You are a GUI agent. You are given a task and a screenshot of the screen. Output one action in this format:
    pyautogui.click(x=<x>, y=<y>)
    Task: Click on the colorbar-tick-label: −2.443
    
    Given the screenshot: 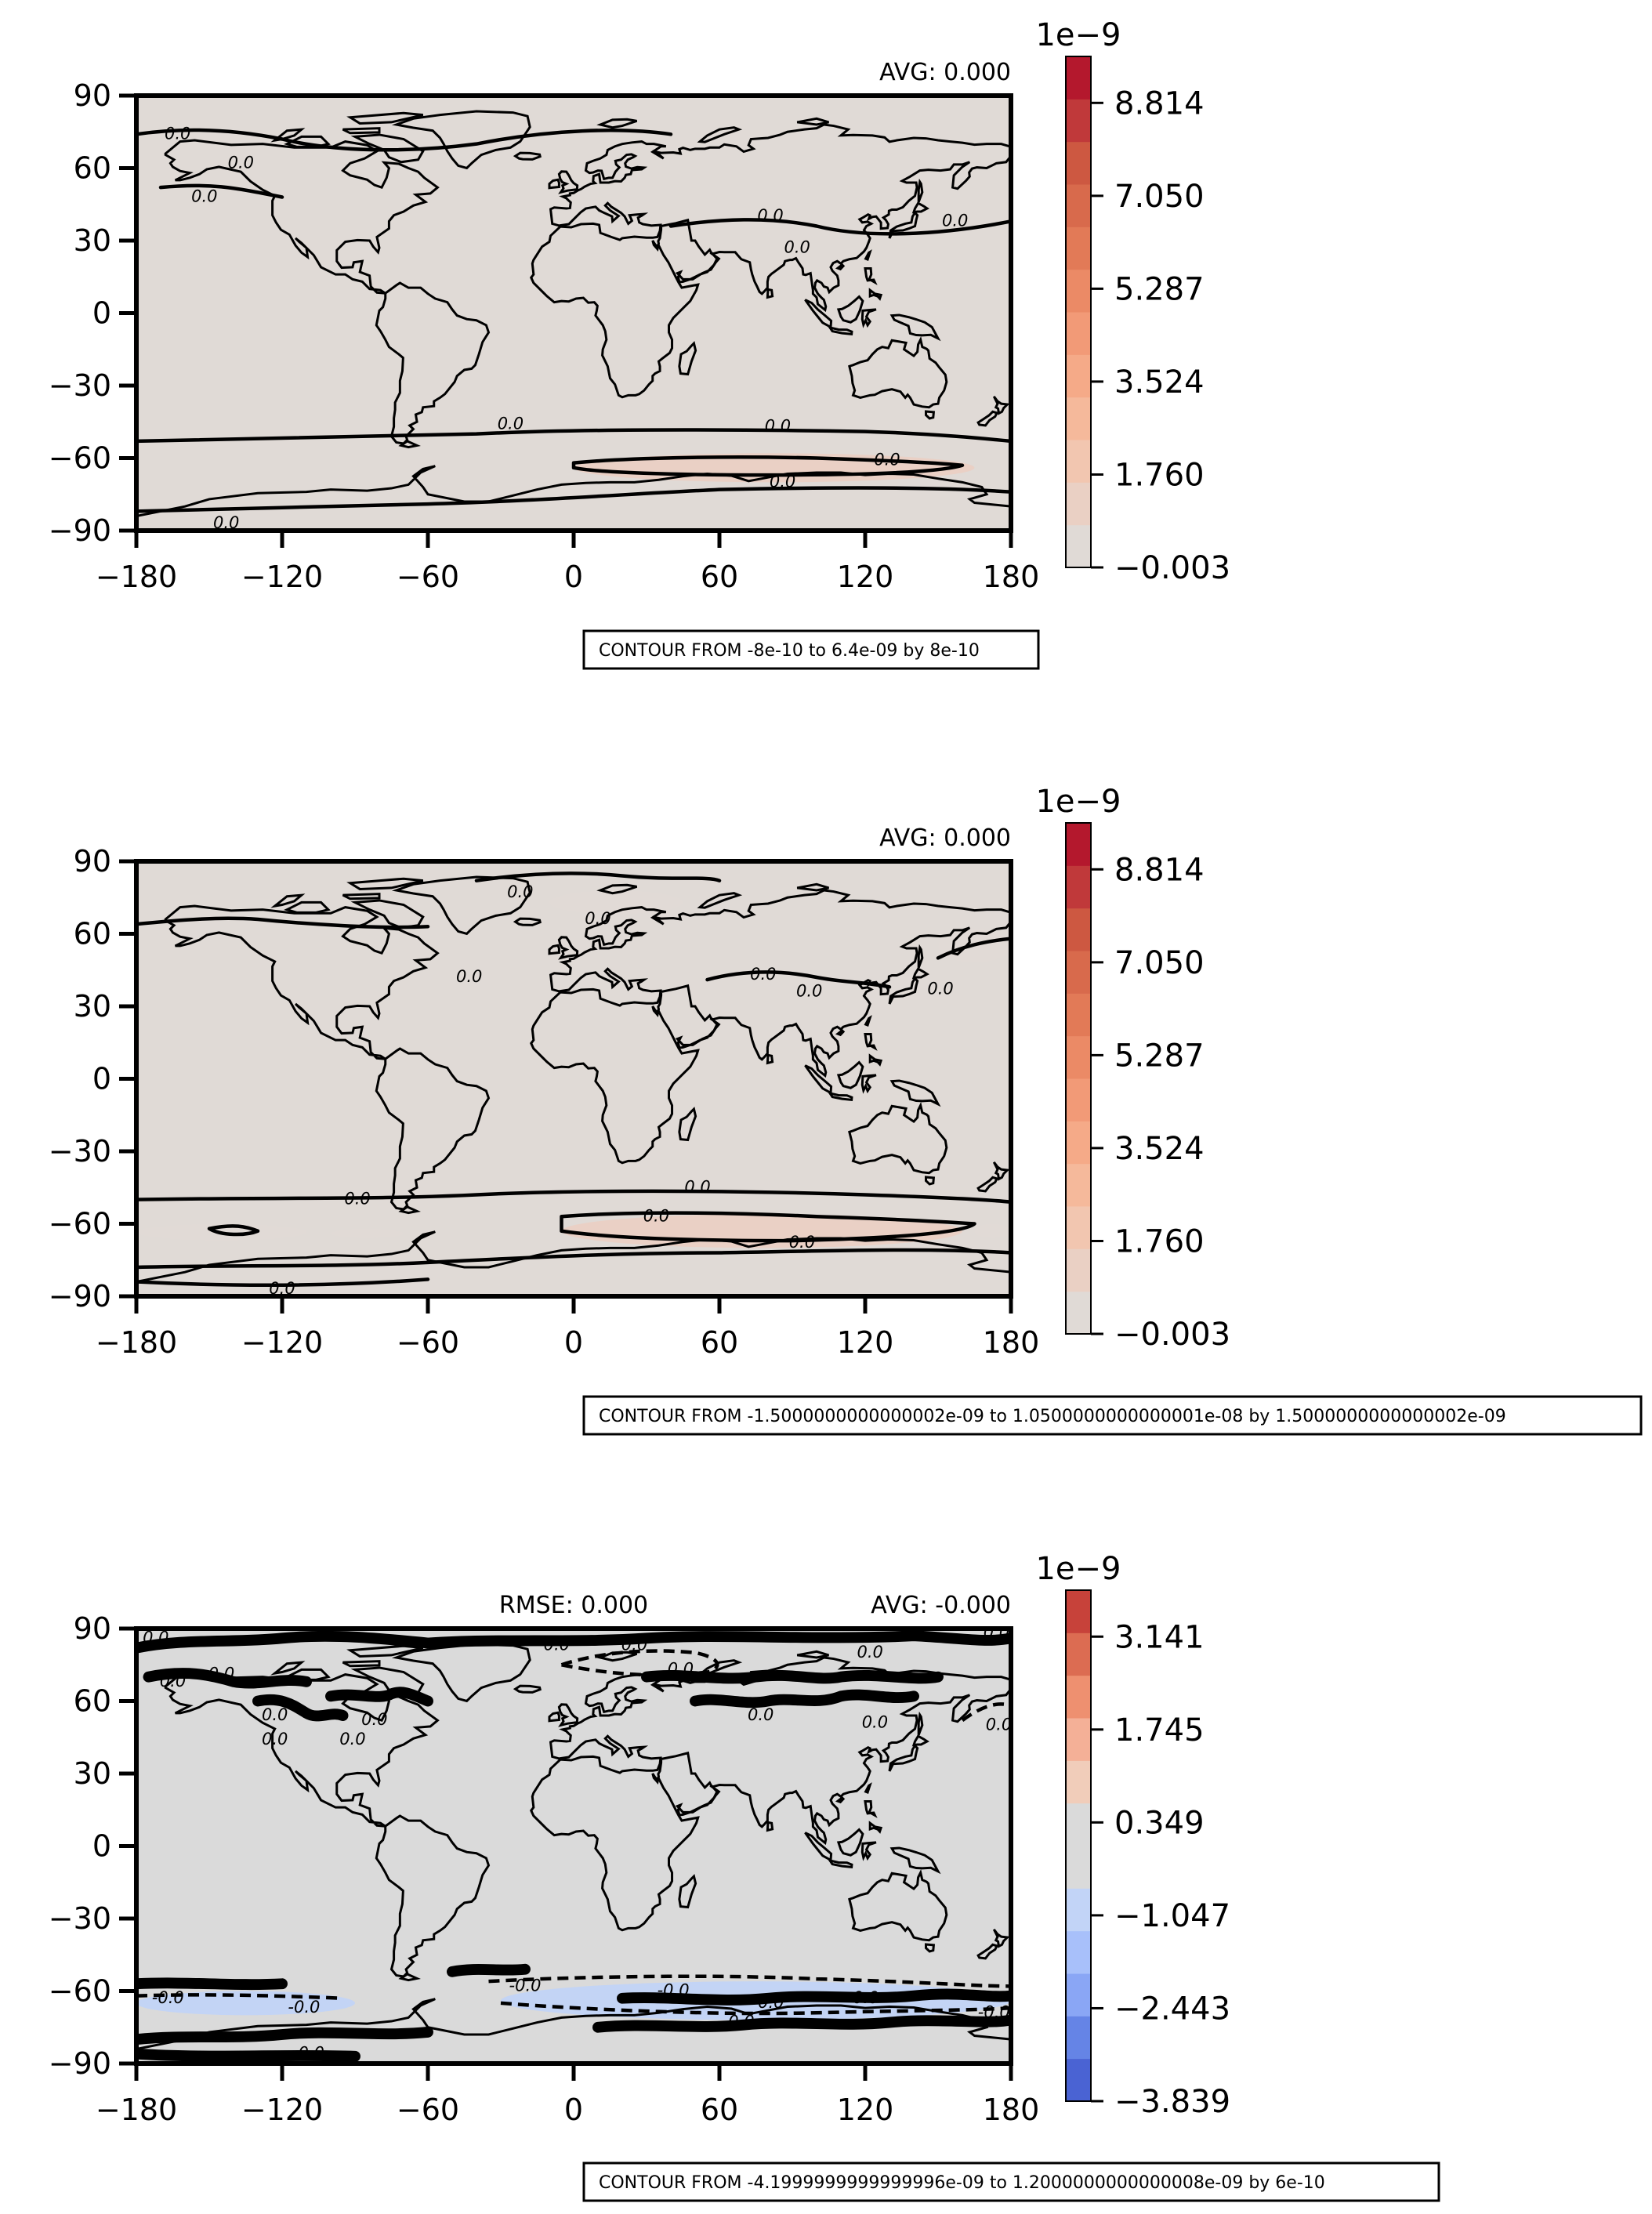 What is the action you would take?
    pyautogui.click(x=1172, y=2009)
    